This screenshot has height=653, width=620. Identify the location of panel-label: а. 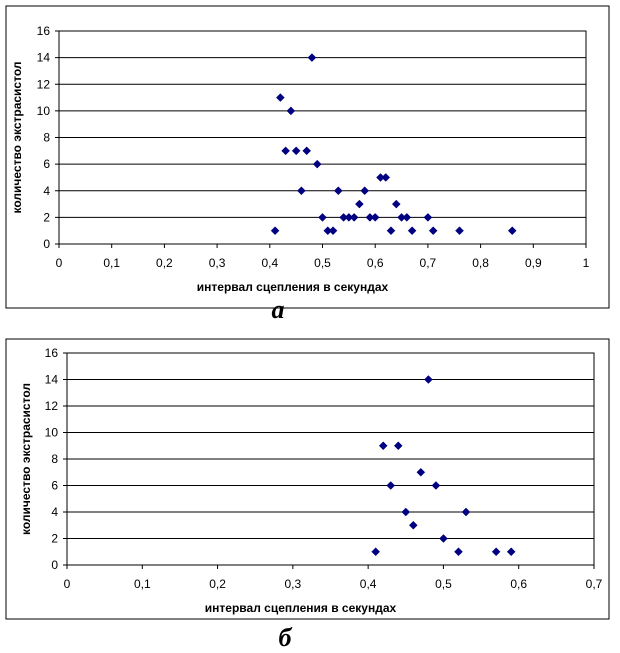
(278, 309).